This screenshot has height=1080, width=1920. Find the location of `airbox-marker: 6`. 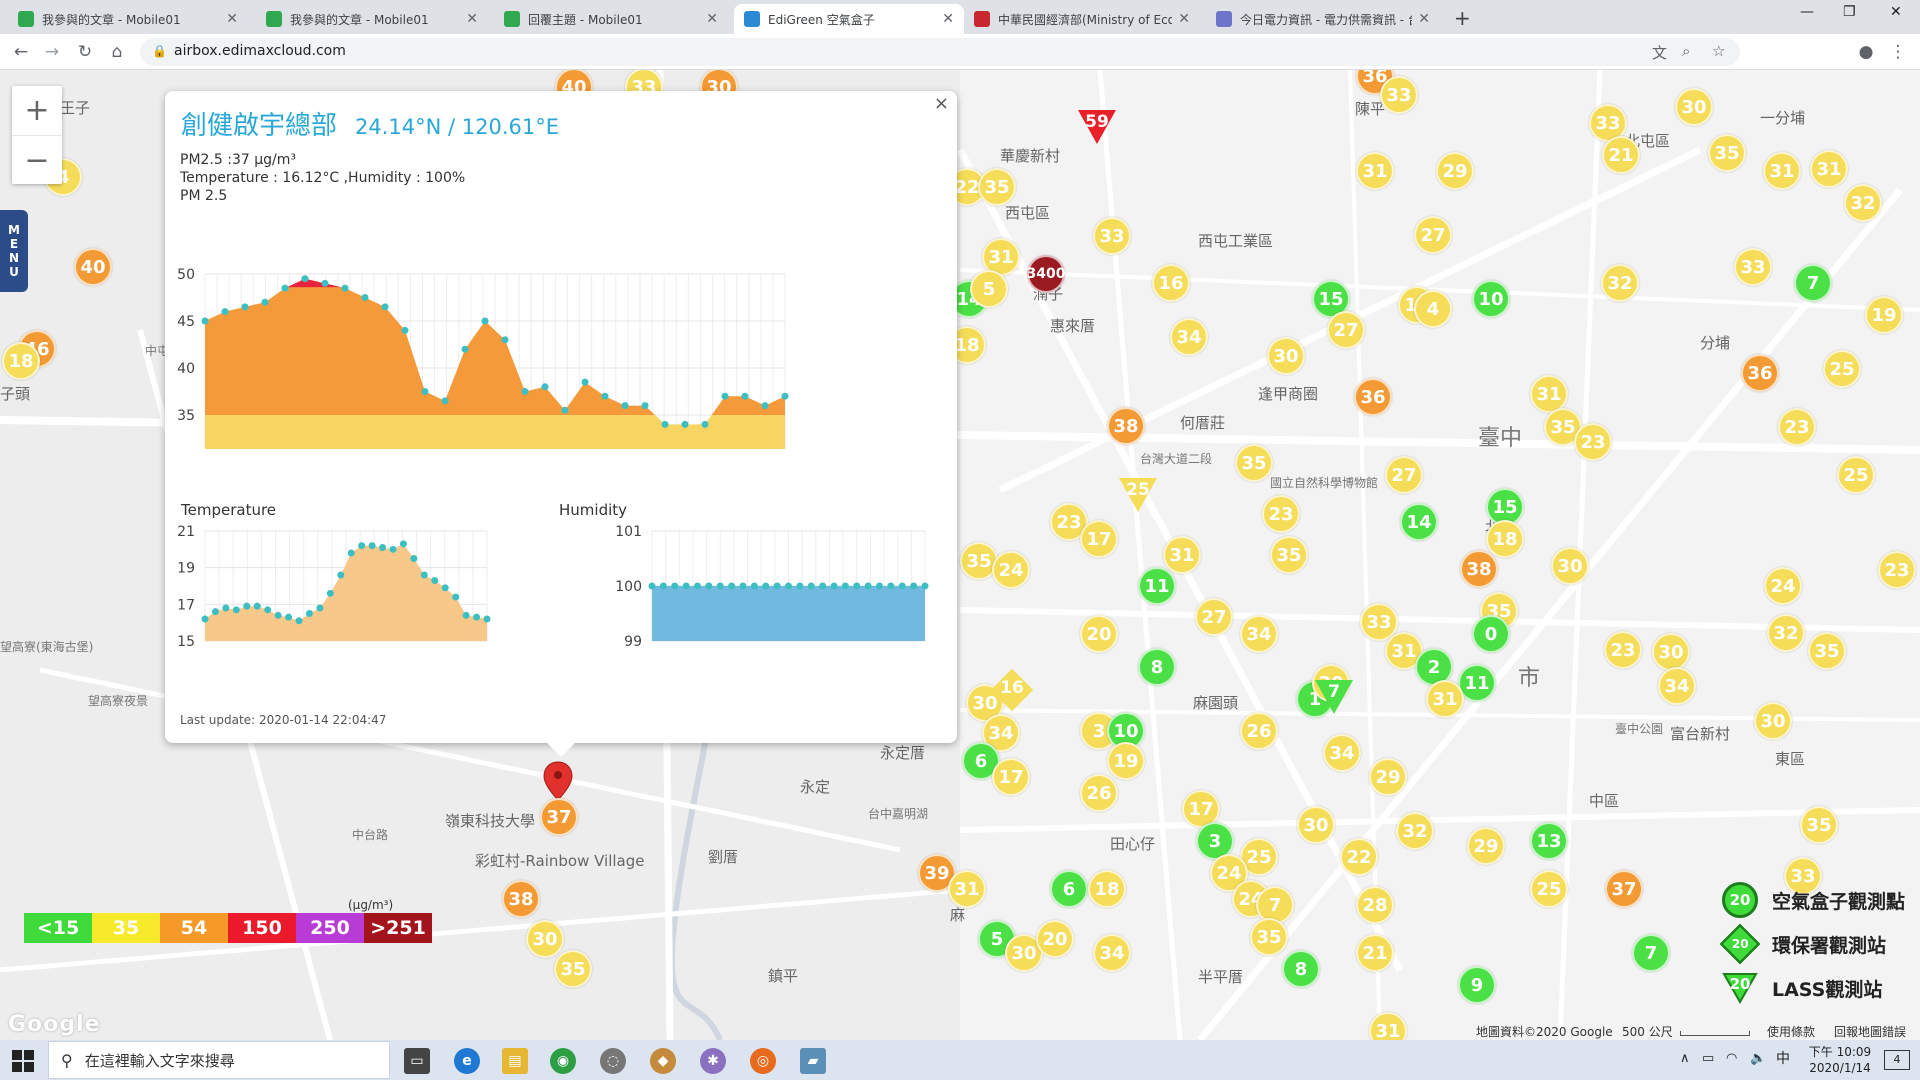

airbox-marker: 6 is located at coordinates (1069, 889).